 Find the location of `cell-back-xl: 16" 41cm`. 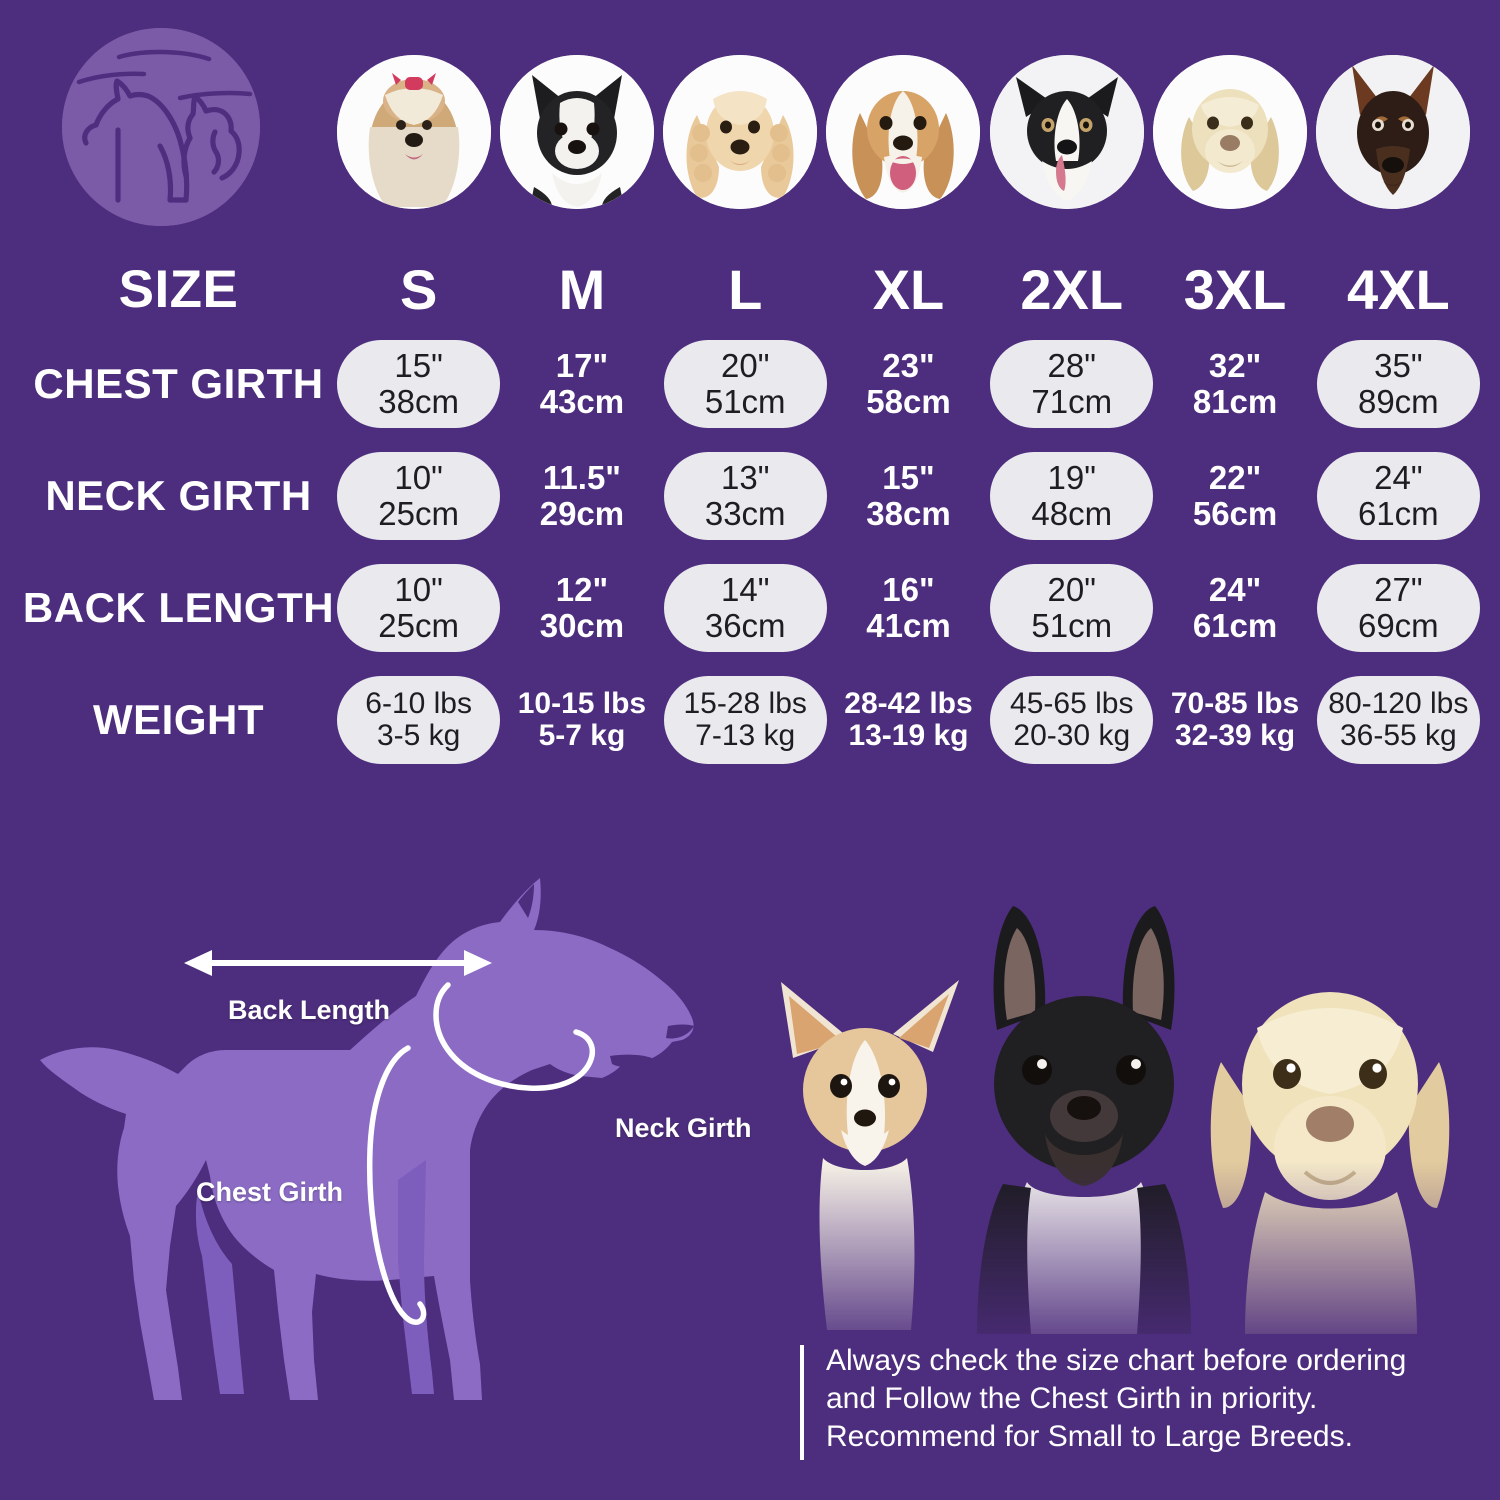

cell-back-xl: 16" 41cm is located at coordinates (908, 607).